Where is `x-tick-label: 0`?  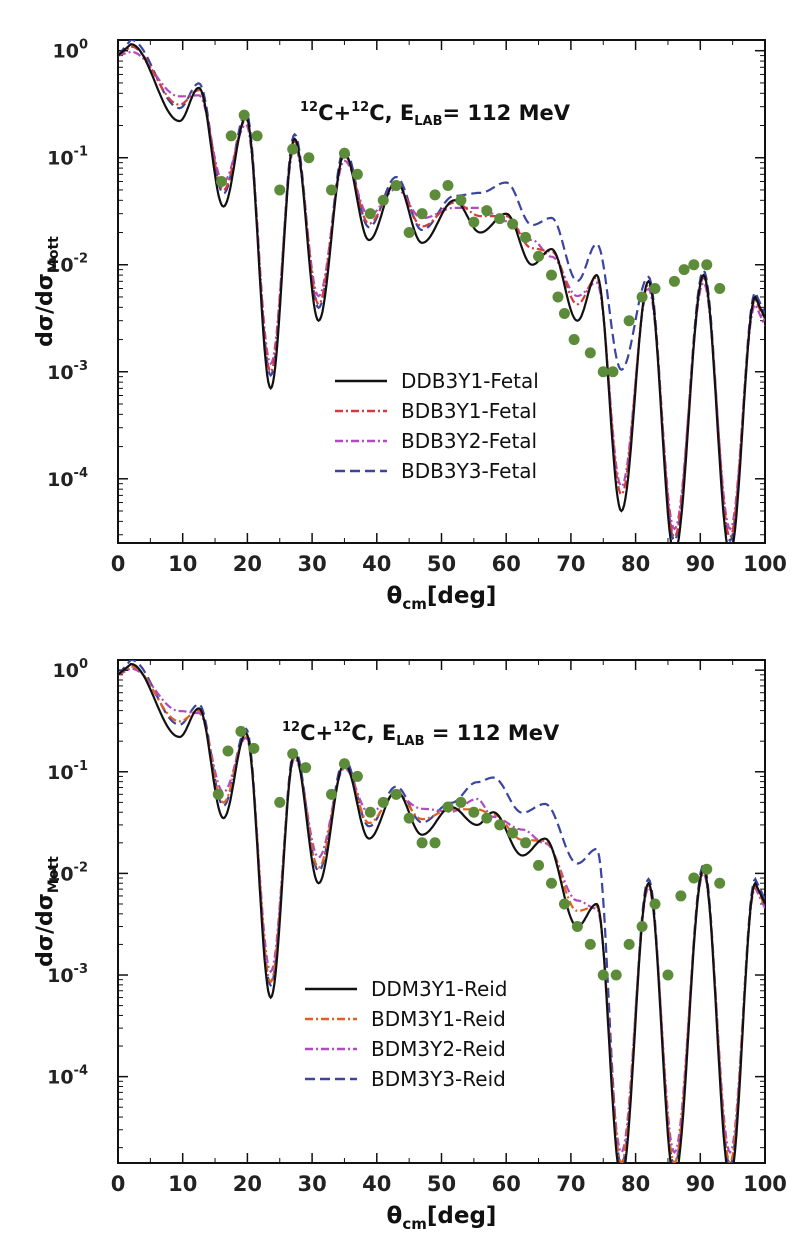 x-tick-label: 0 is located at coordinates (118, 564).